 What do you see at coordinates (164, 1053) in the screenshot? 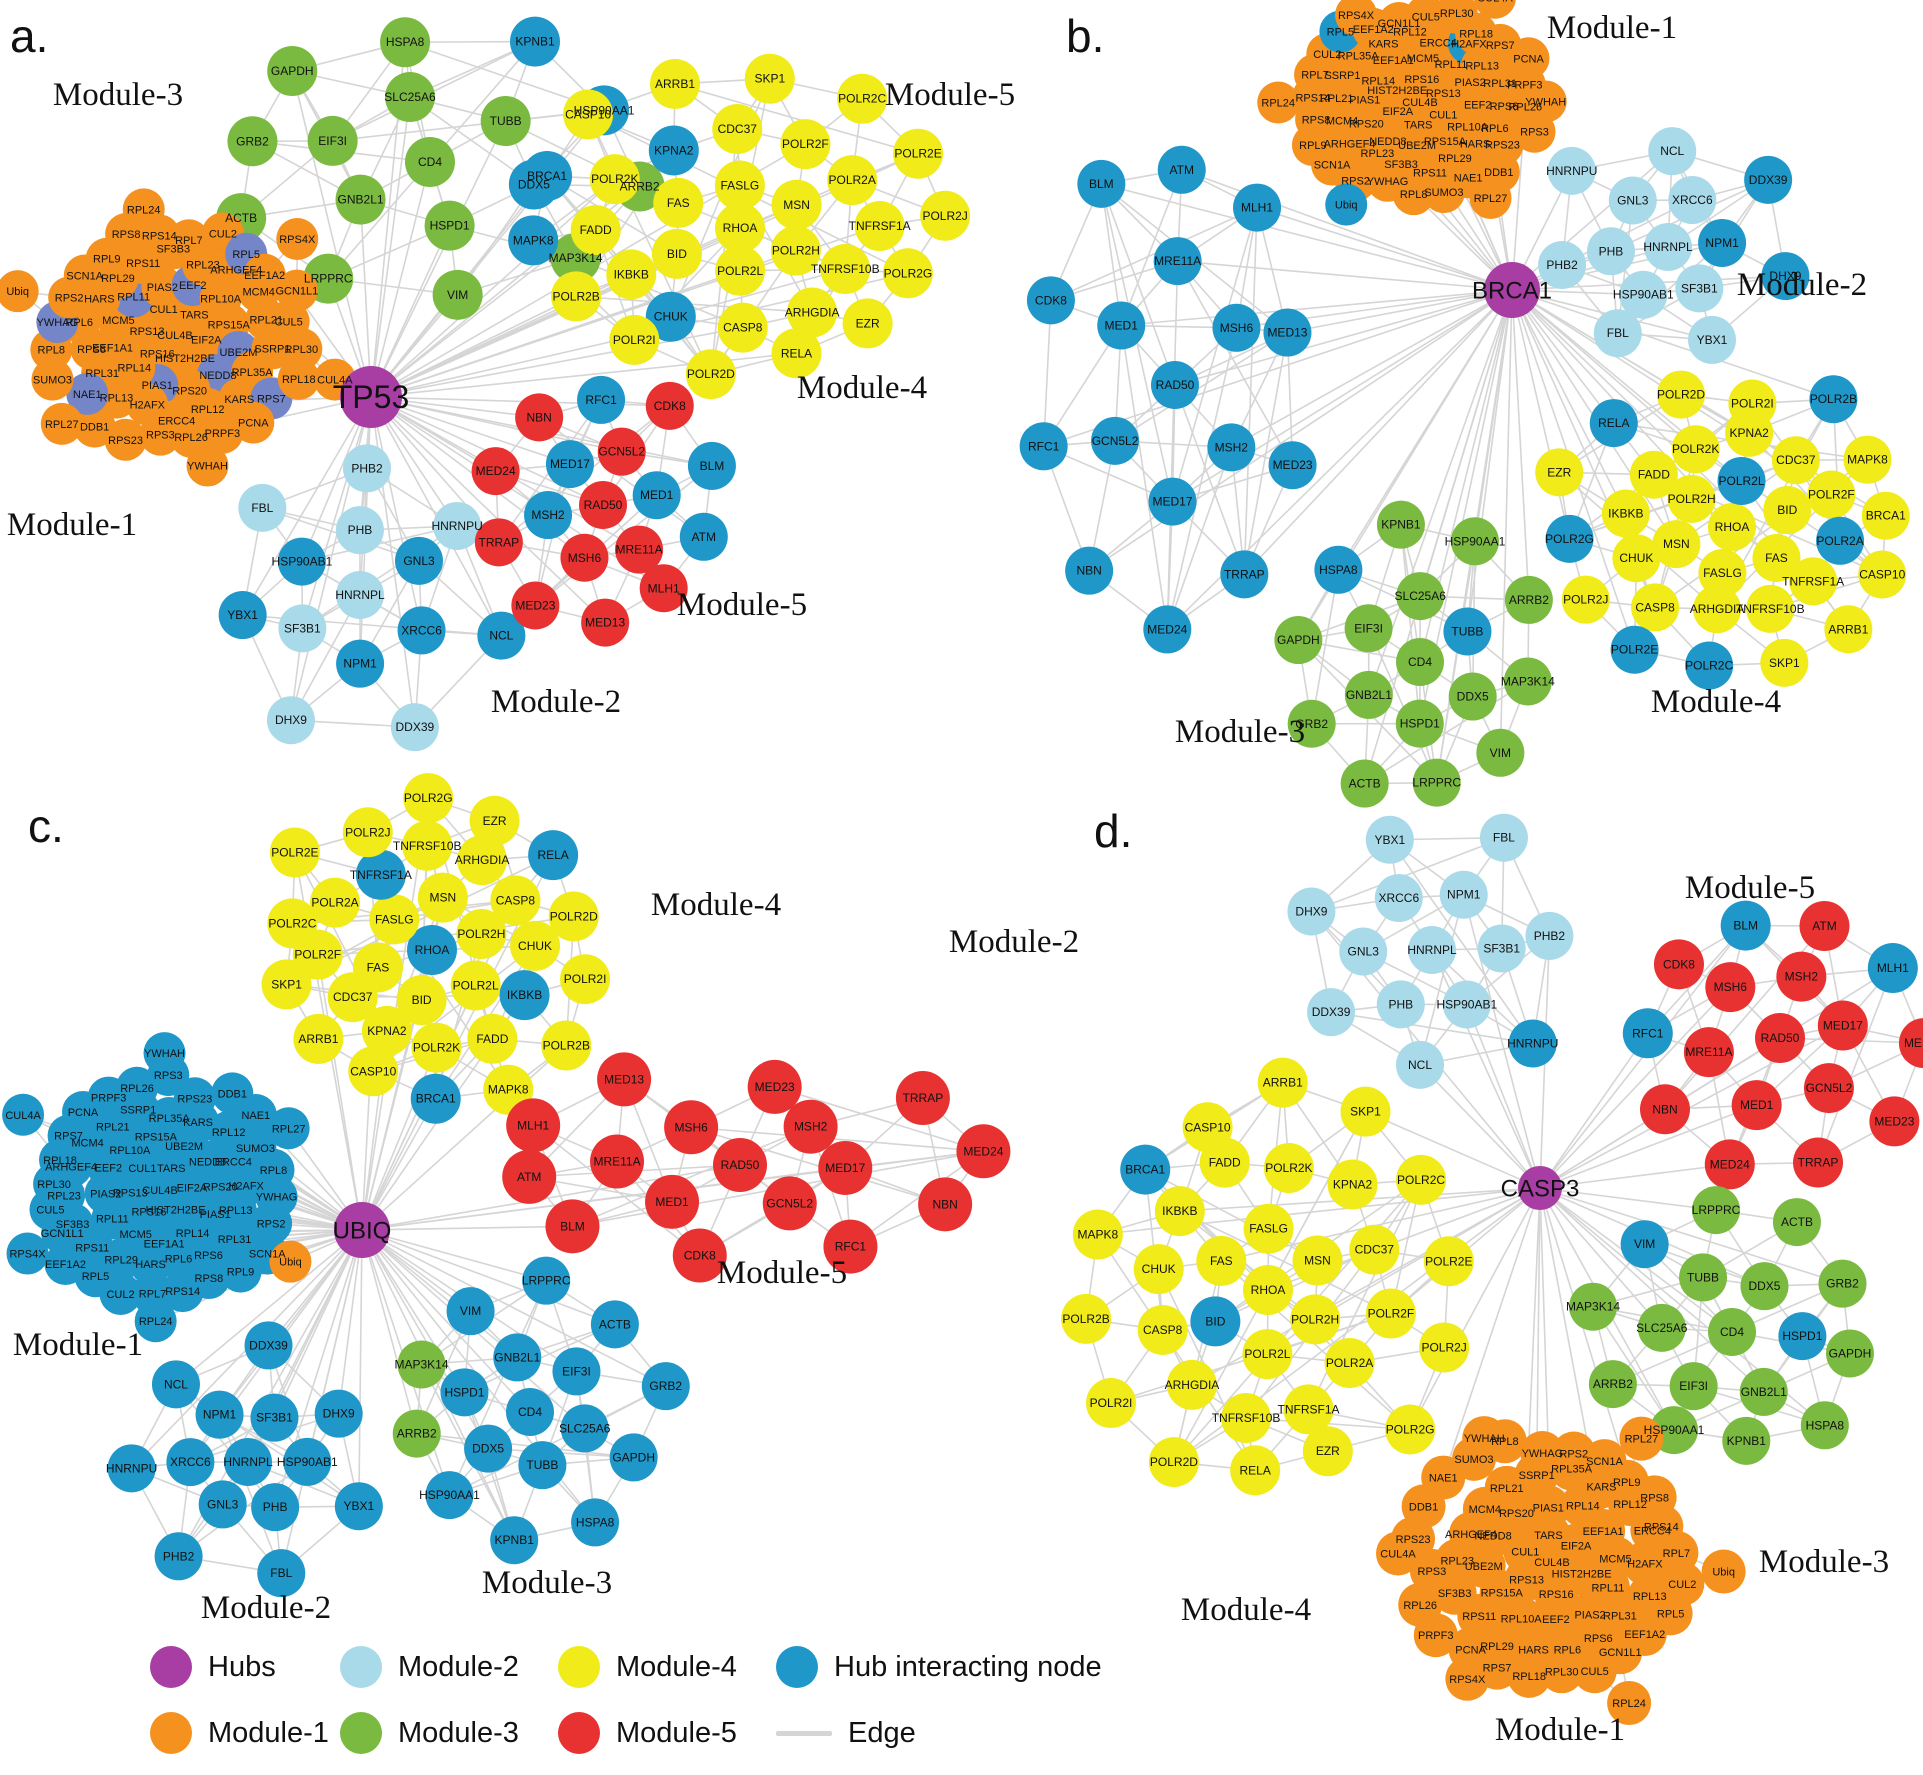
I see `node-YWHAH` at bounding box center [164, 1053].